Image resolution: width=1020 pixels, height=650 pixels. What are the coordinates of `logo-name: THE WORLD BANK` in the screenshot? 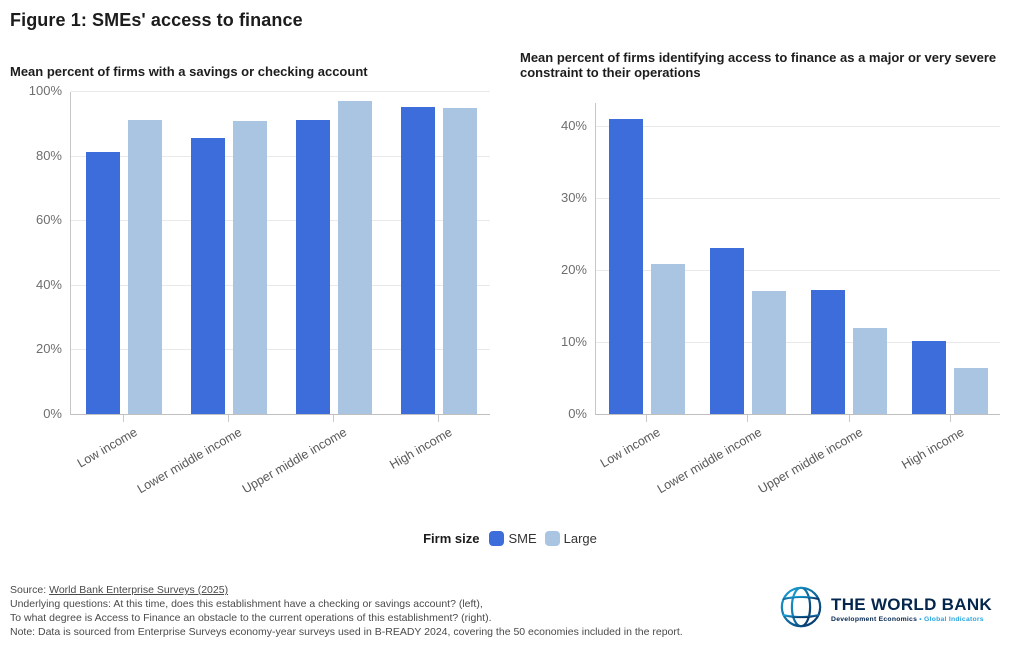 It's located at (911, 604).